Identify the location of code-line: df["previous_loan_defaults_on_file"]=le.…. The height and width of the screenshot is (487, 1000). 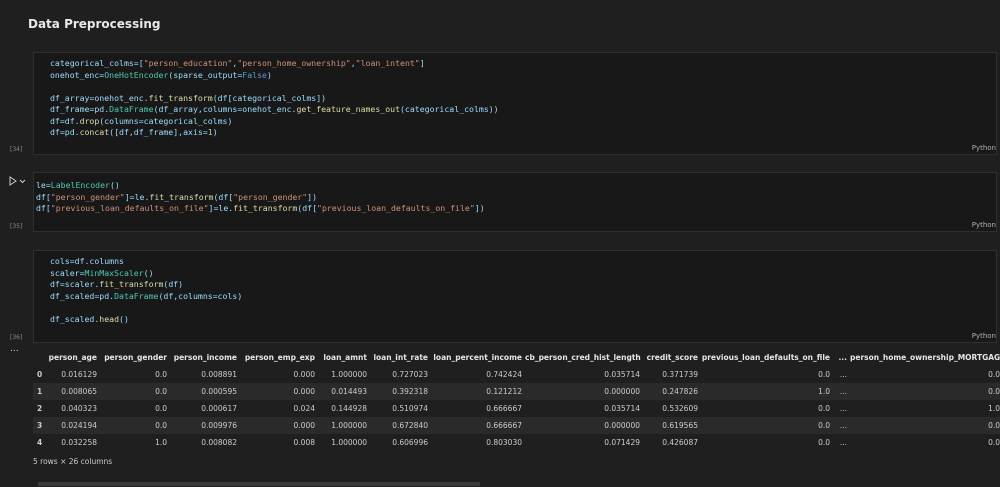
(260, 208).